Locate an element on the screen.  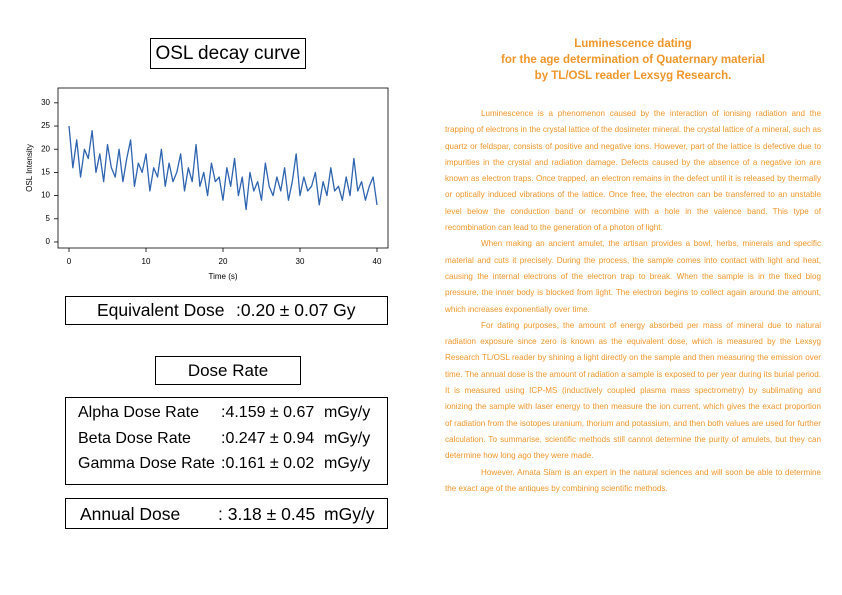
y-tick-label: 15 is located at coordinates (45, 172).